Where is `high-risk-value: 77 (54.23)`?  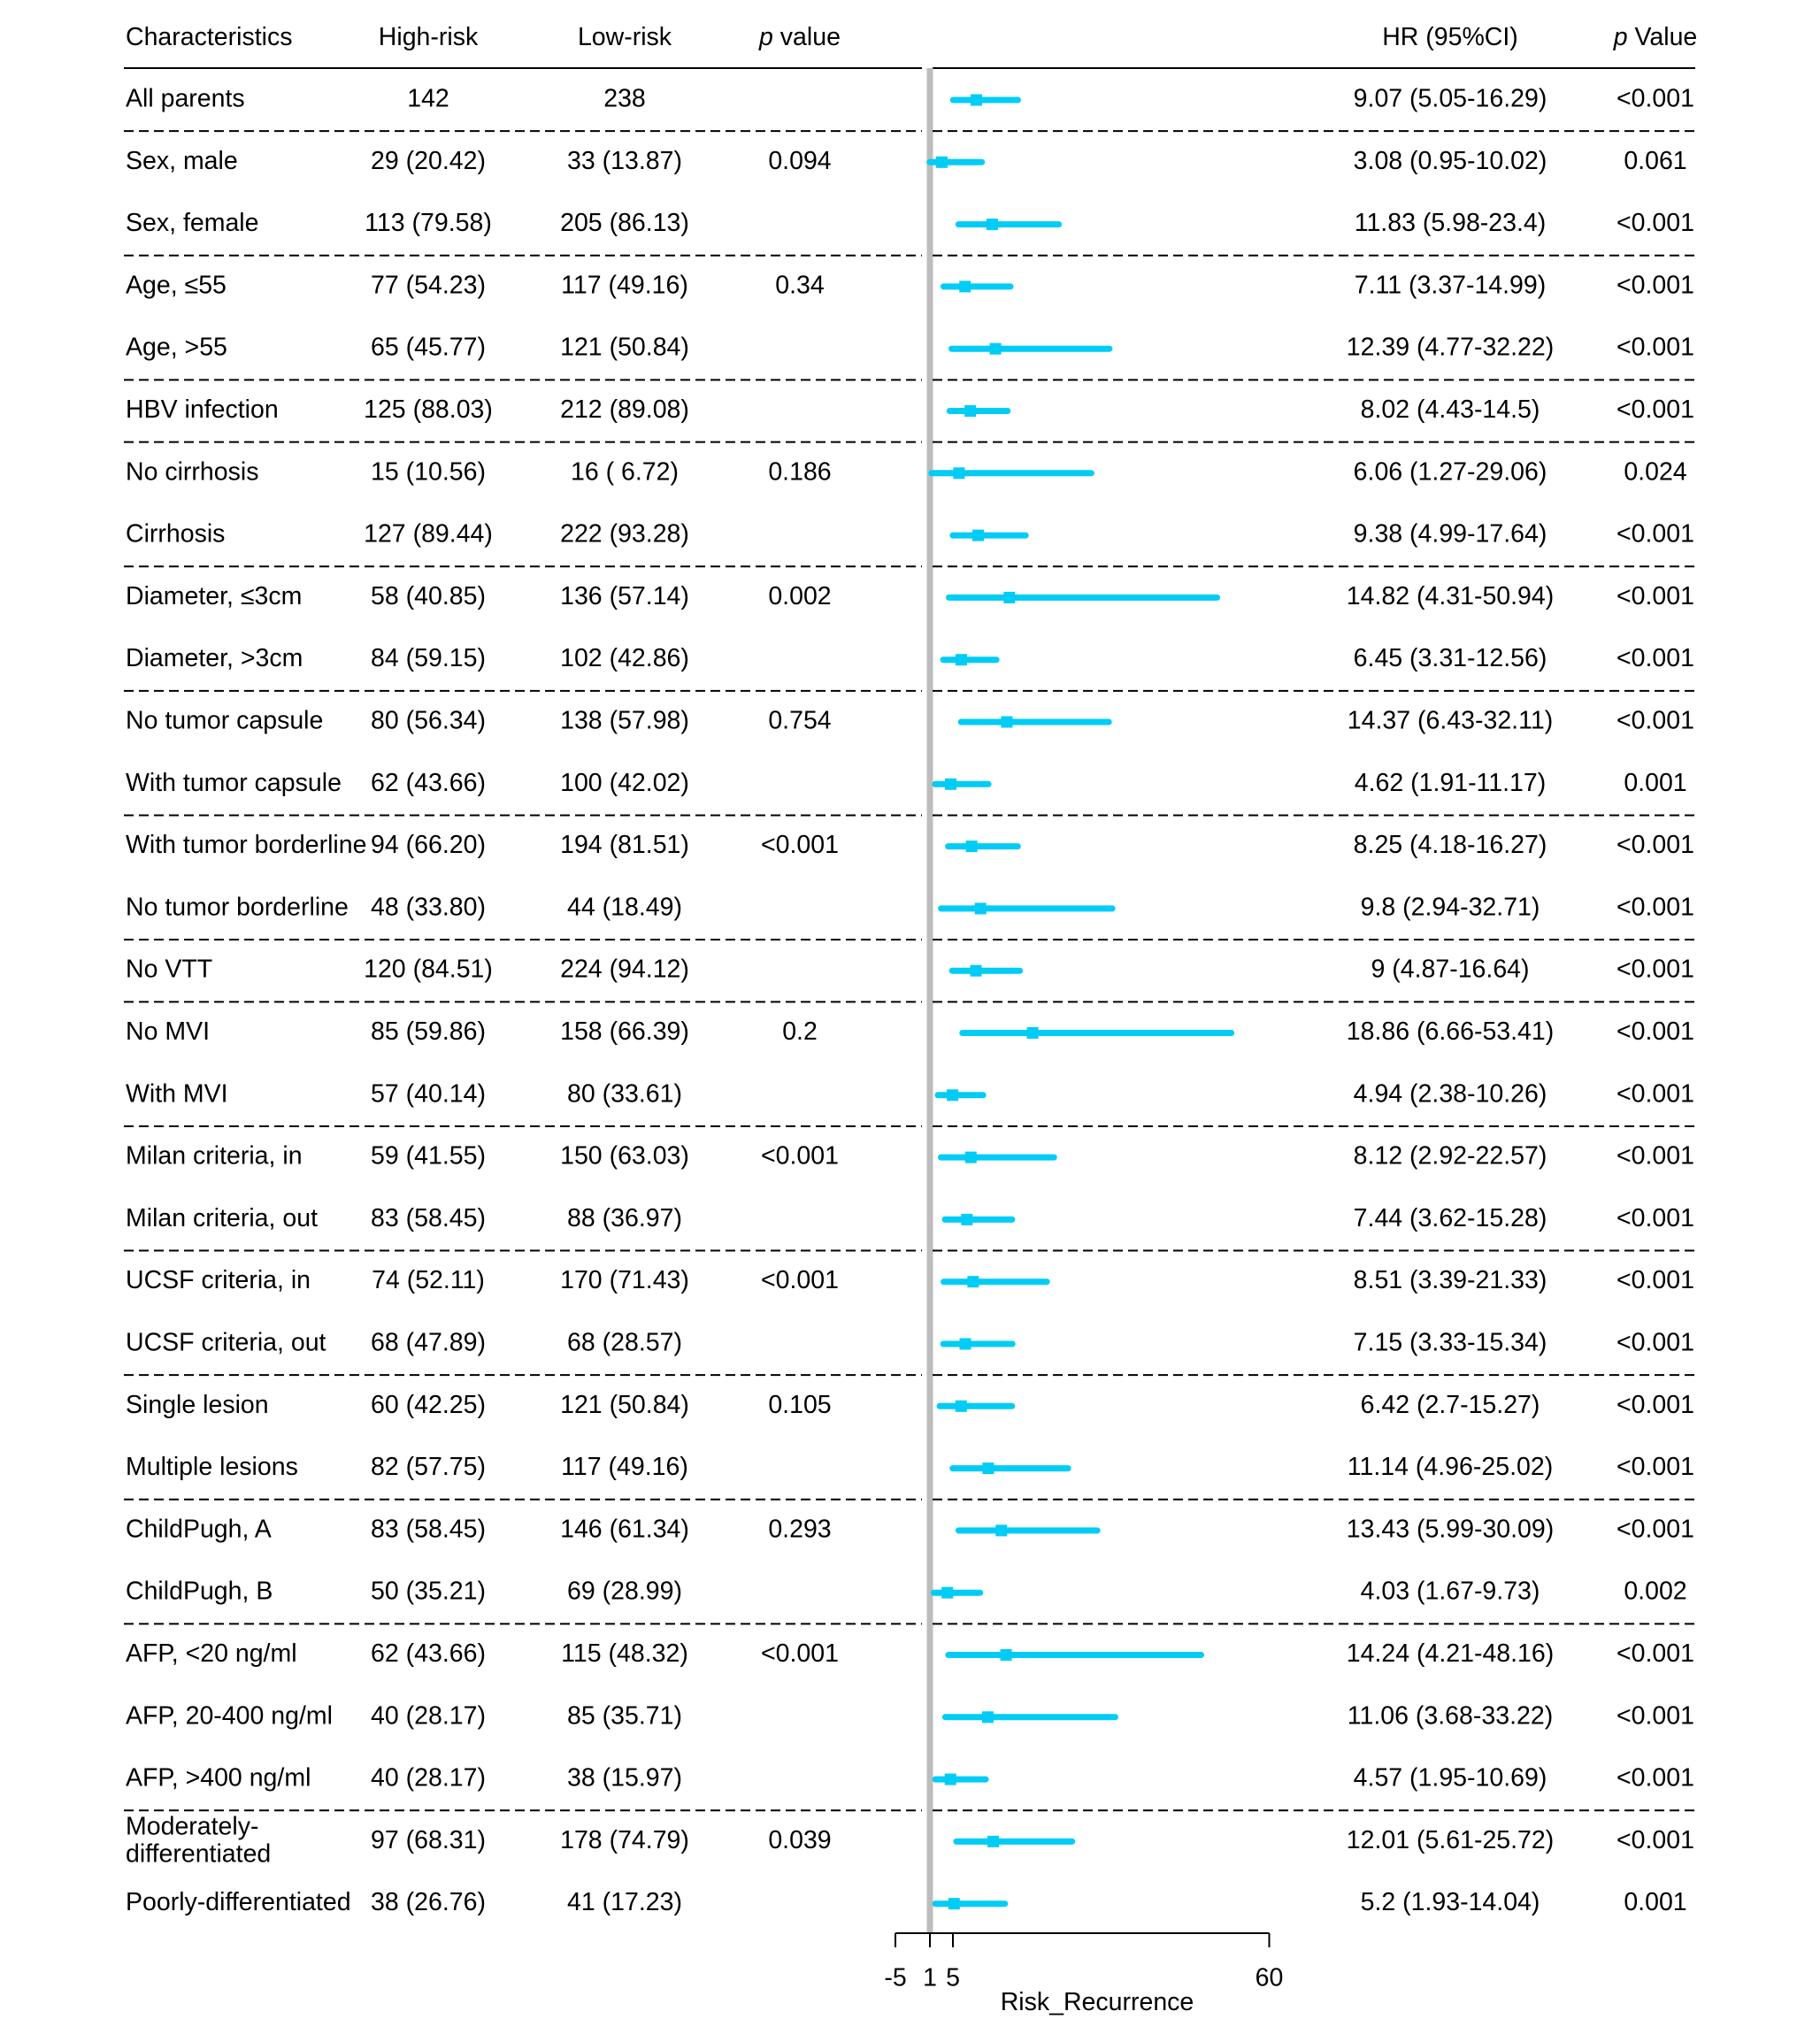
high-risk-value: 77 (54.23) is located at coordinates (428, 285).